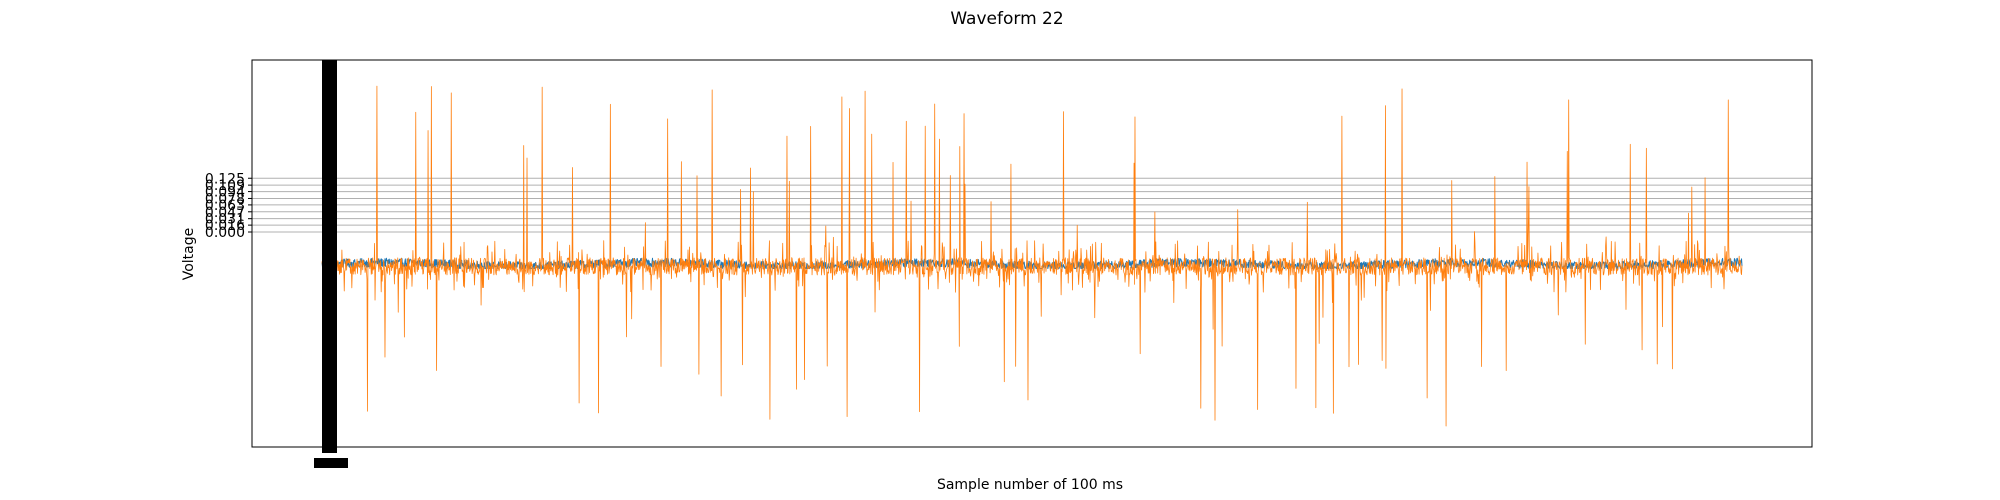 This screenshot has height=500, width=2000. I want to click on y-tick-label-3: 0.047, so click(225, 213).